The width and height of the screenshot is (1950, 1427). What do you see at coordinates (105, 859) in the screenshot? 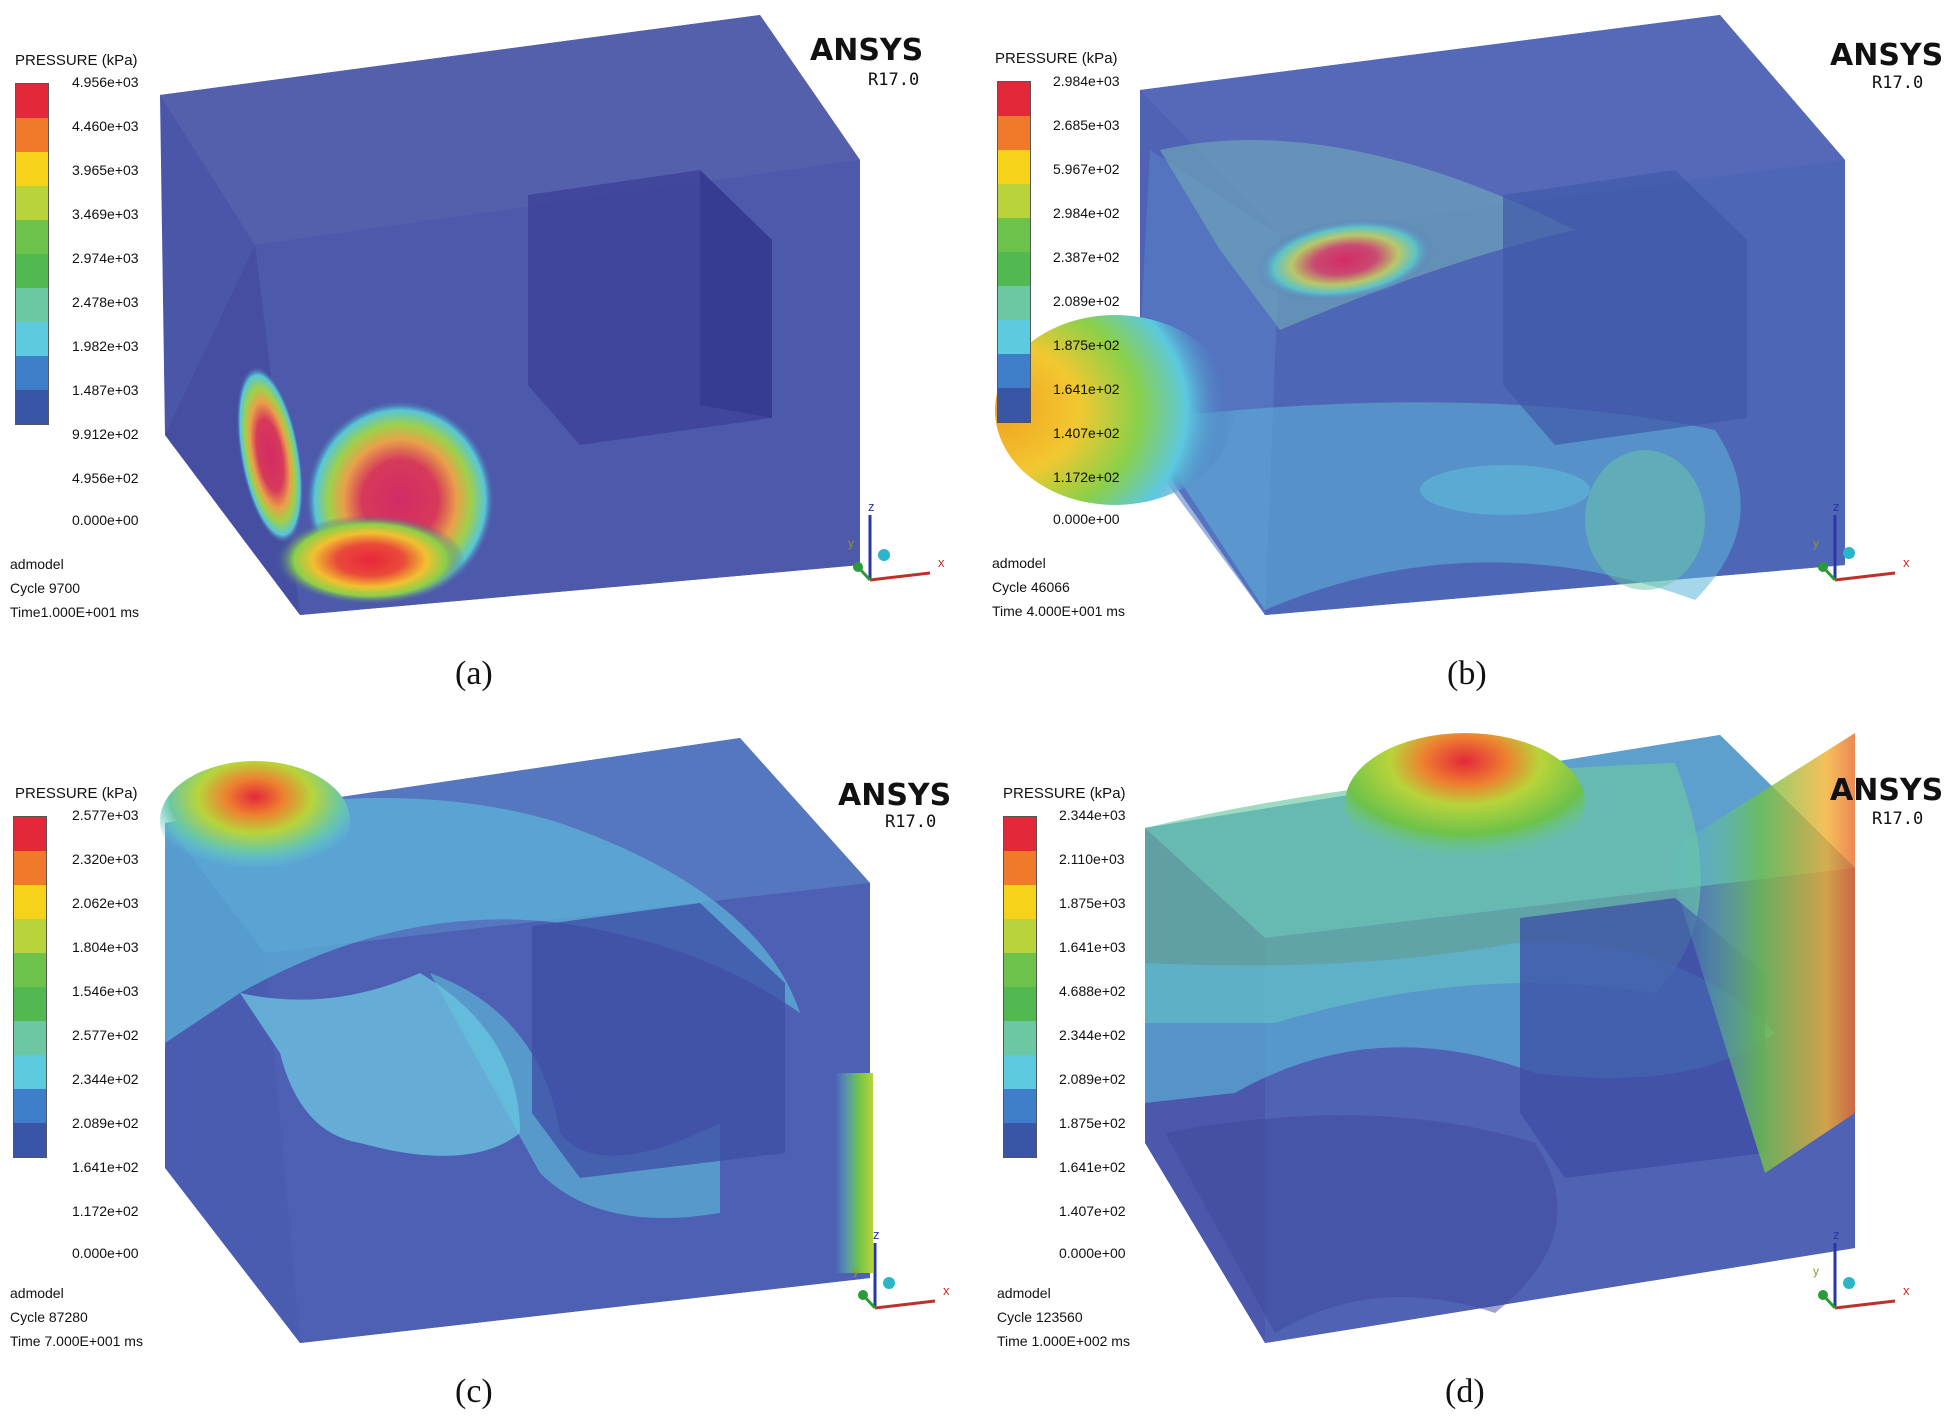
I see `scale-tick: 2.320e+03` at bounding box center [105, 859].